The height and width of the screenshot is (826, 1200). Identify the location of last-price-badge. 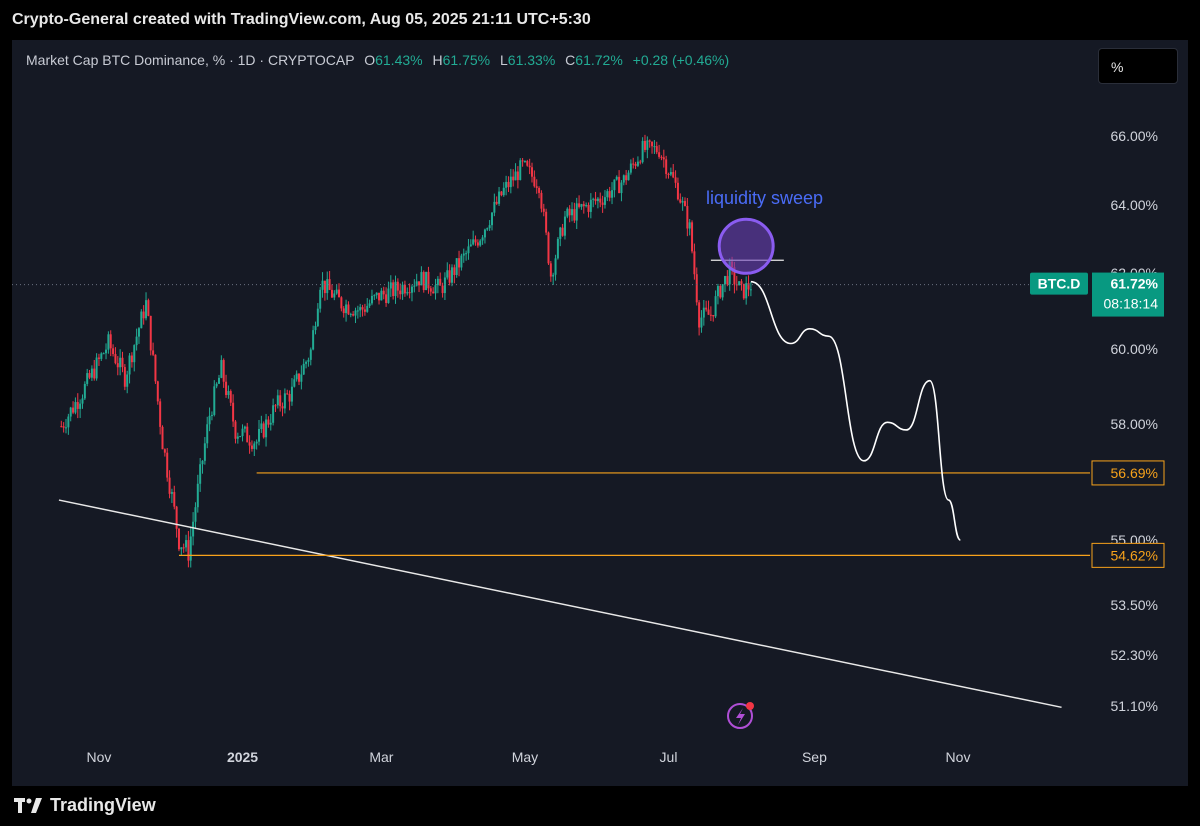
(1128, 294).